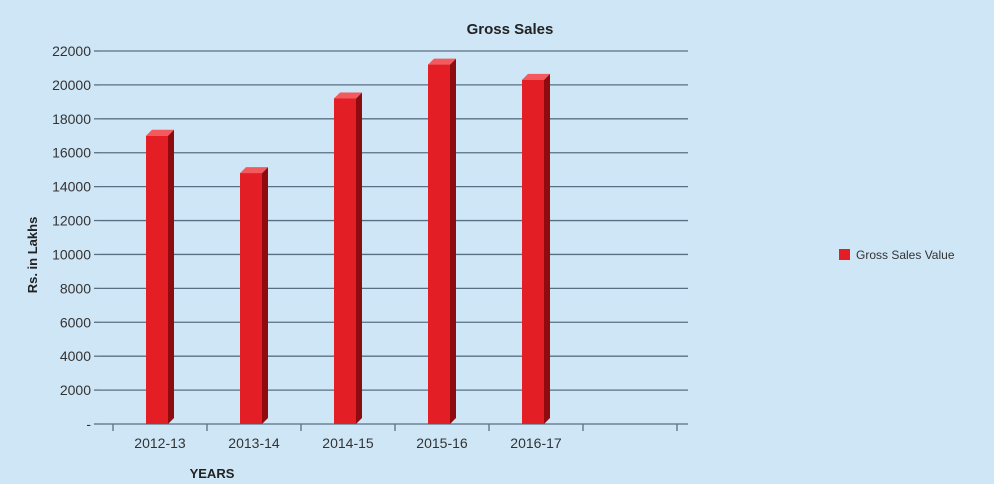  Describe the element at coordinates (844, 254) in the screenshot. I see `legend-swatch` at that location.